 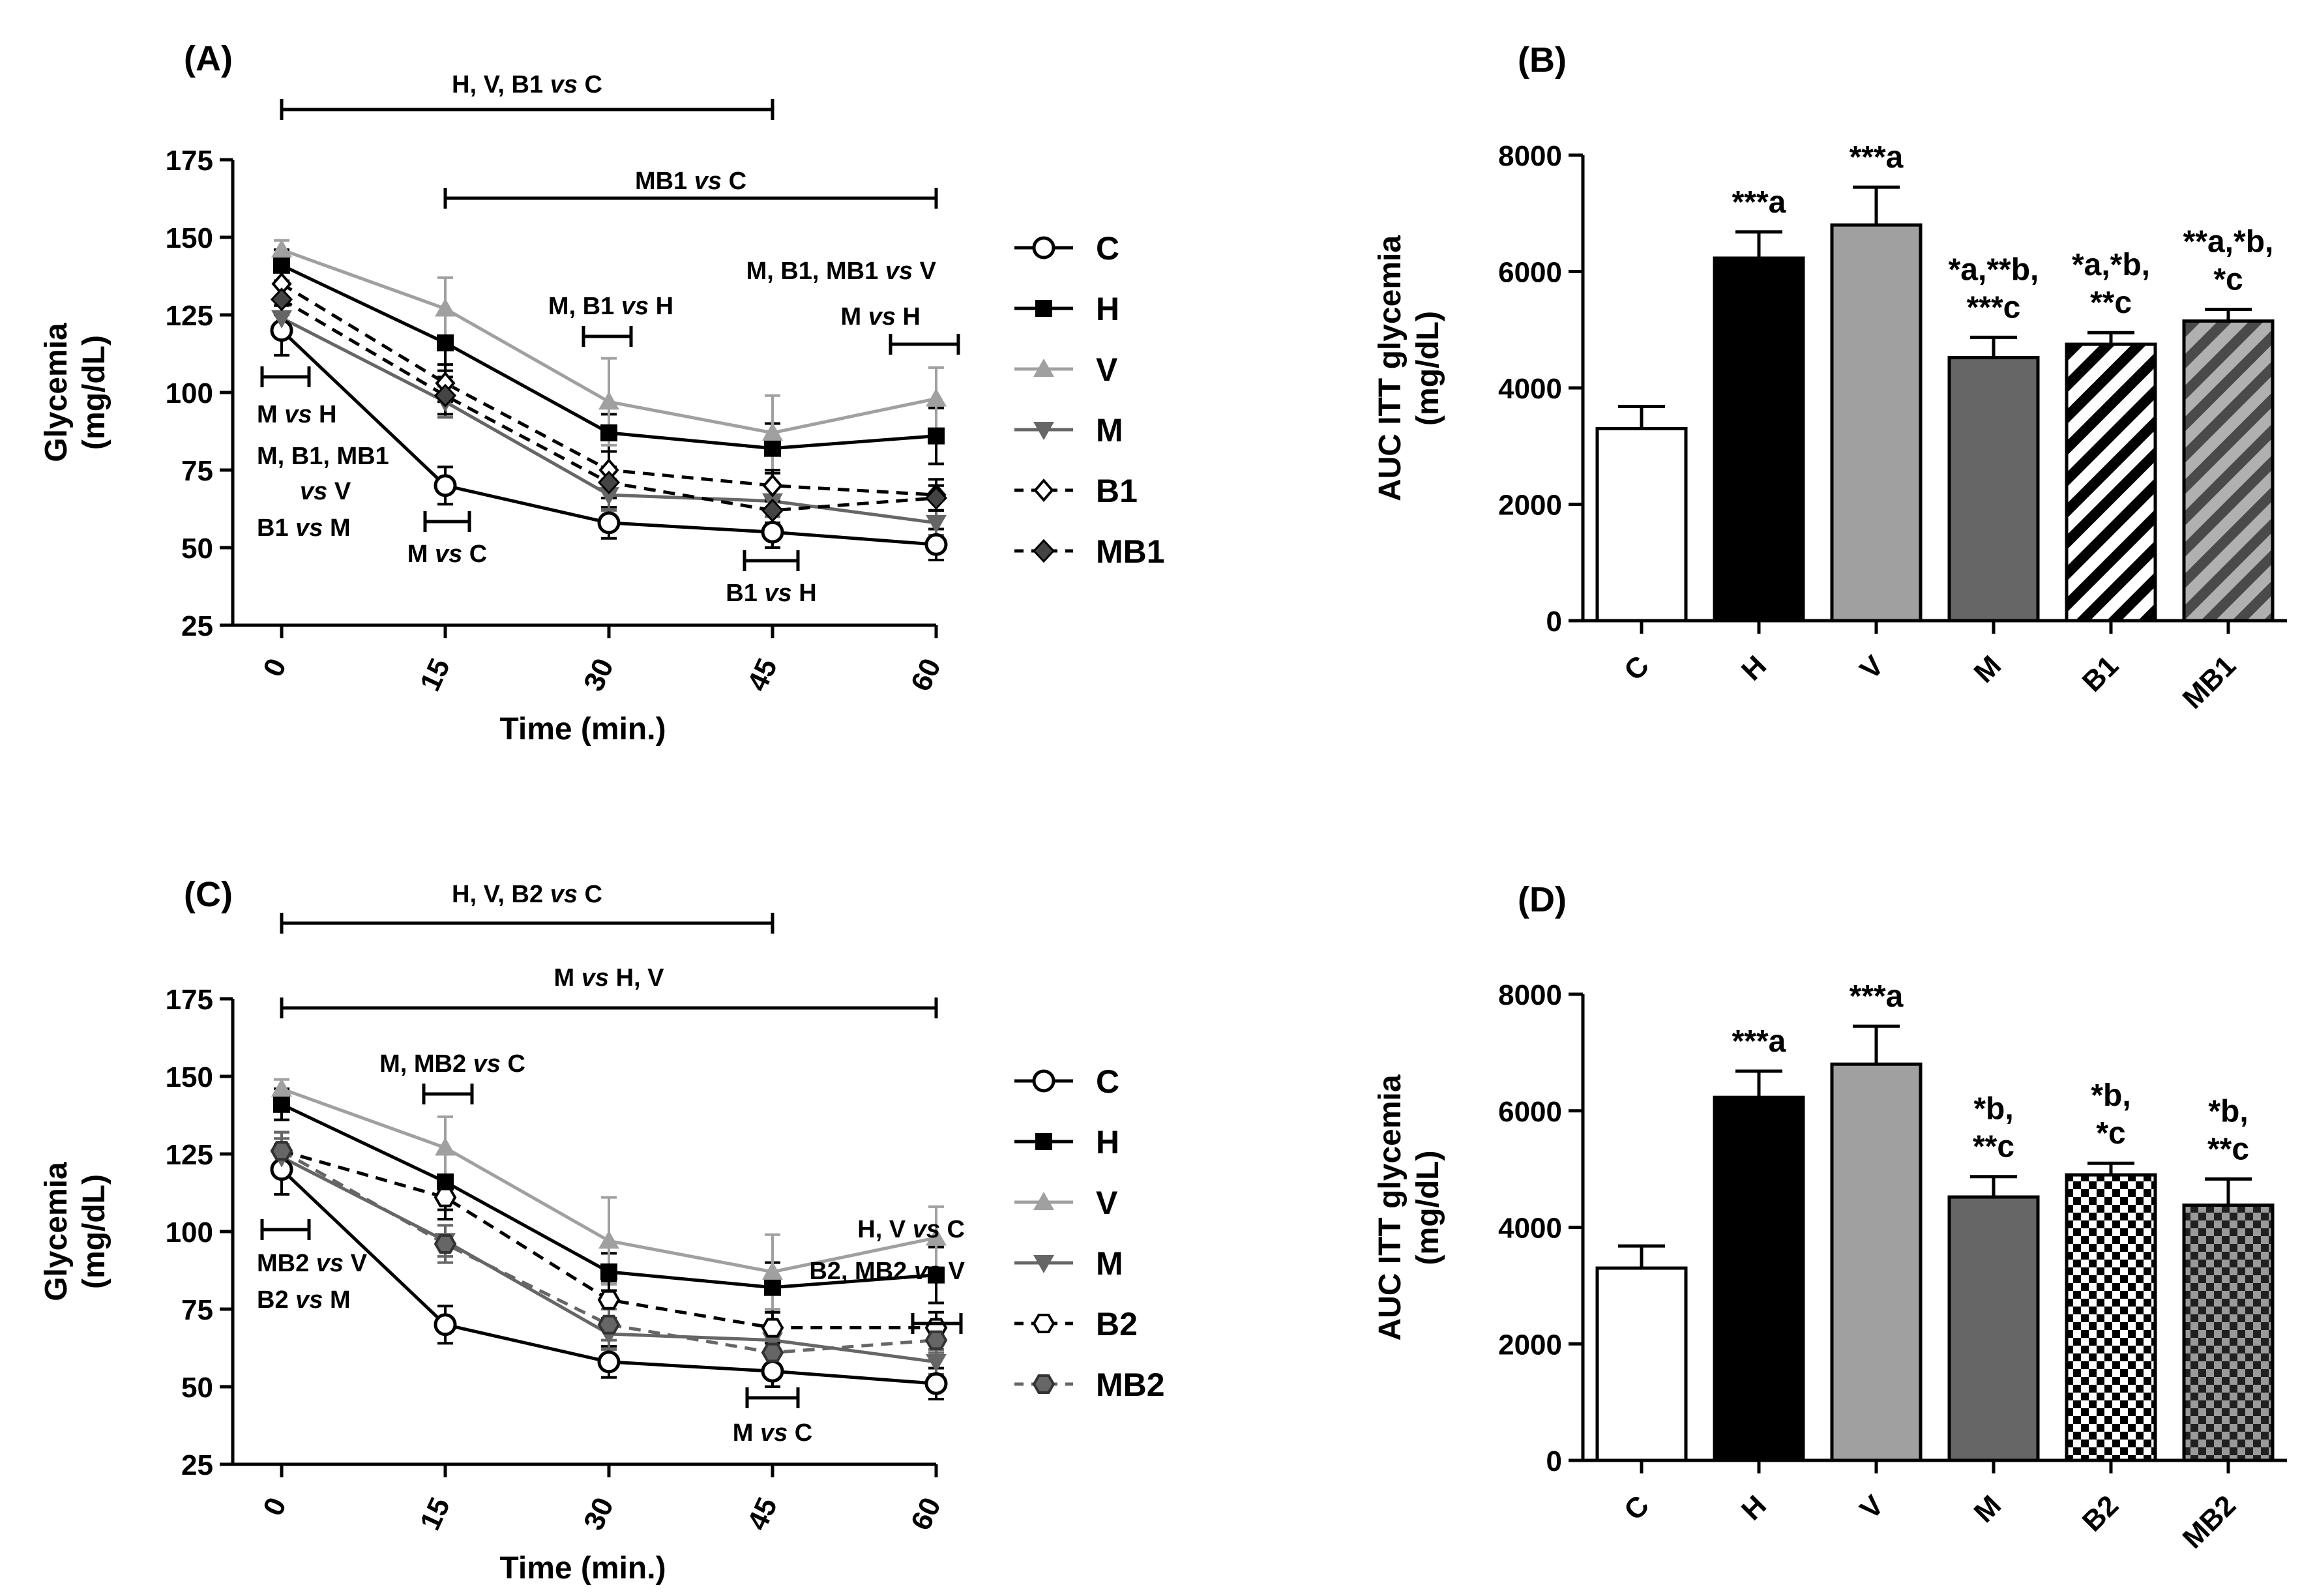 I want to click on bar-v, so click(x=1876, y=1262).